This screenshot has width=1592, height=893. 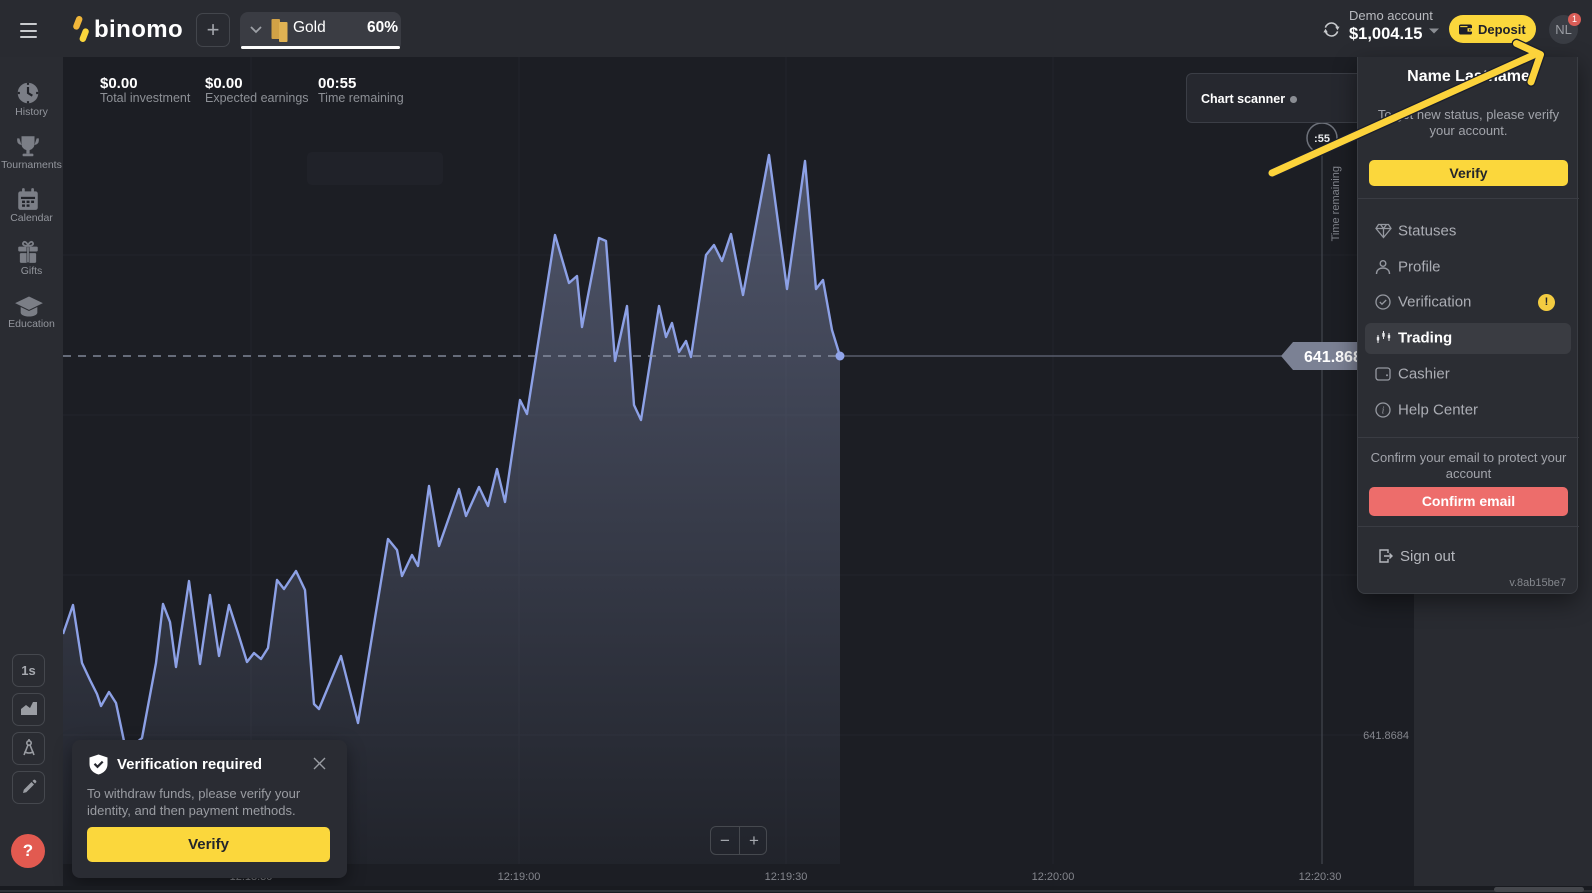 What do you see at coordinates (1333, 357) in the screenshot?
I see `svg-text: 641.868` at bounding box center [1333, 357].